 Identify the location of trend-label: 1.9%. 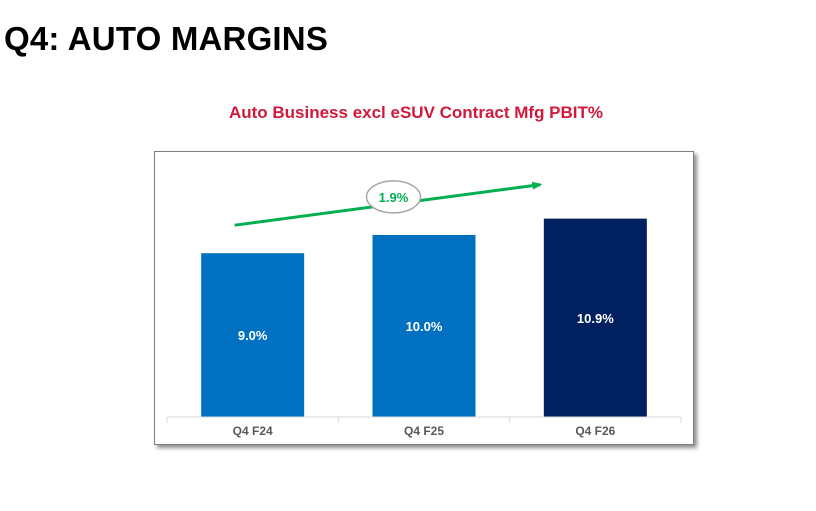
(394, 197).